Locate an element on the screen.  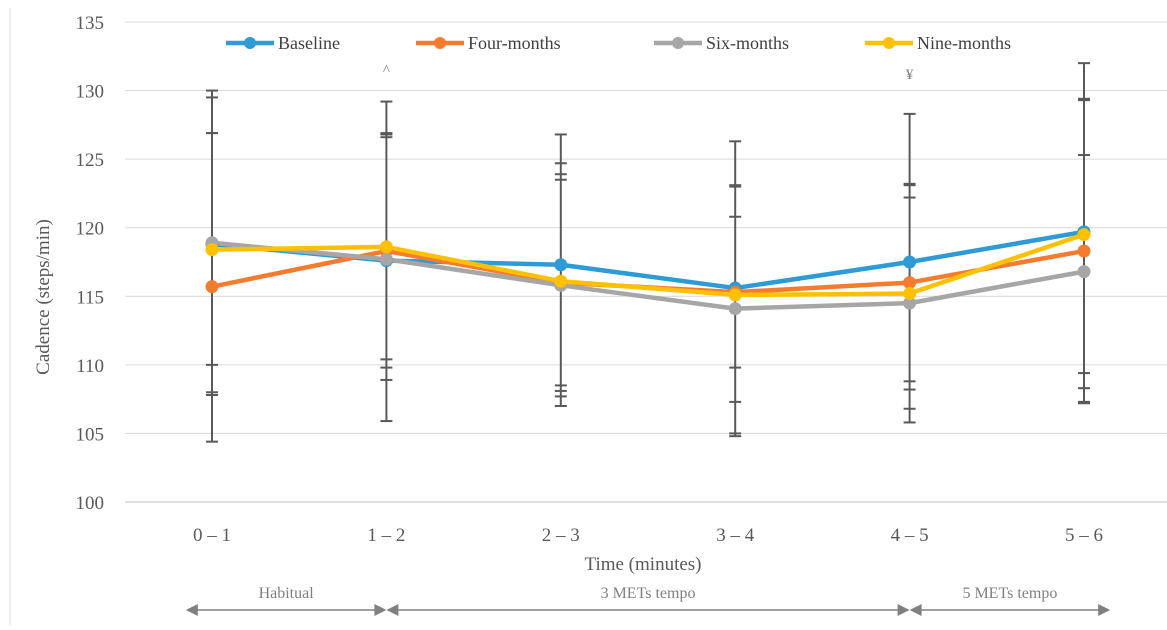
y-tick-label: 100 is located at coordinates (90, 503).